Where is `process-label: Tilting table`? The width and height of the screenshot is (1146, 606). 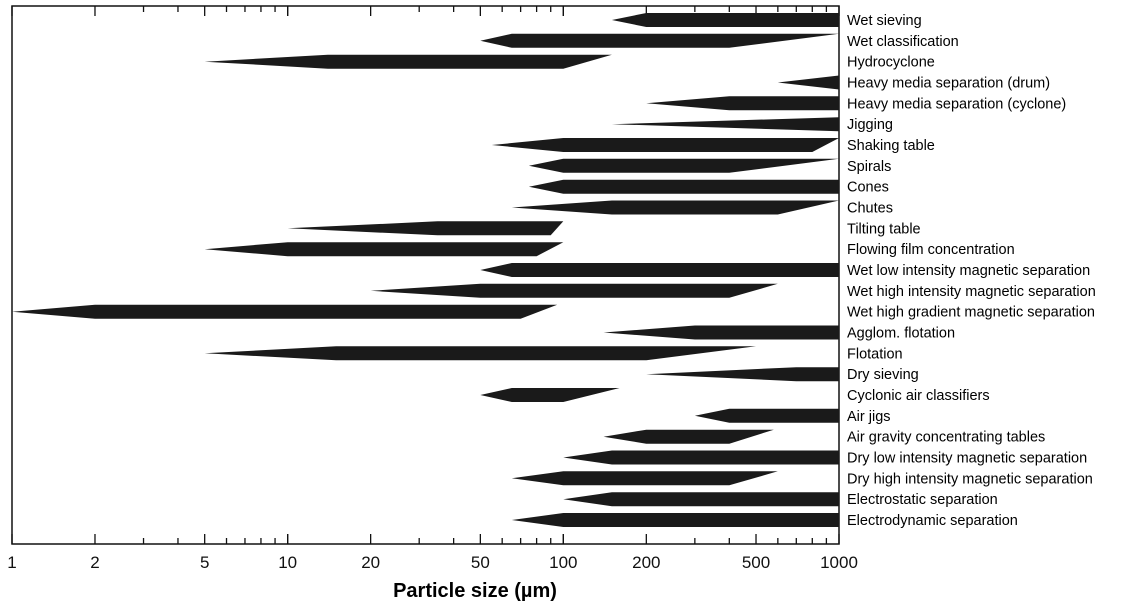 process-label: Tilting table is located at coordinates (884, 229).